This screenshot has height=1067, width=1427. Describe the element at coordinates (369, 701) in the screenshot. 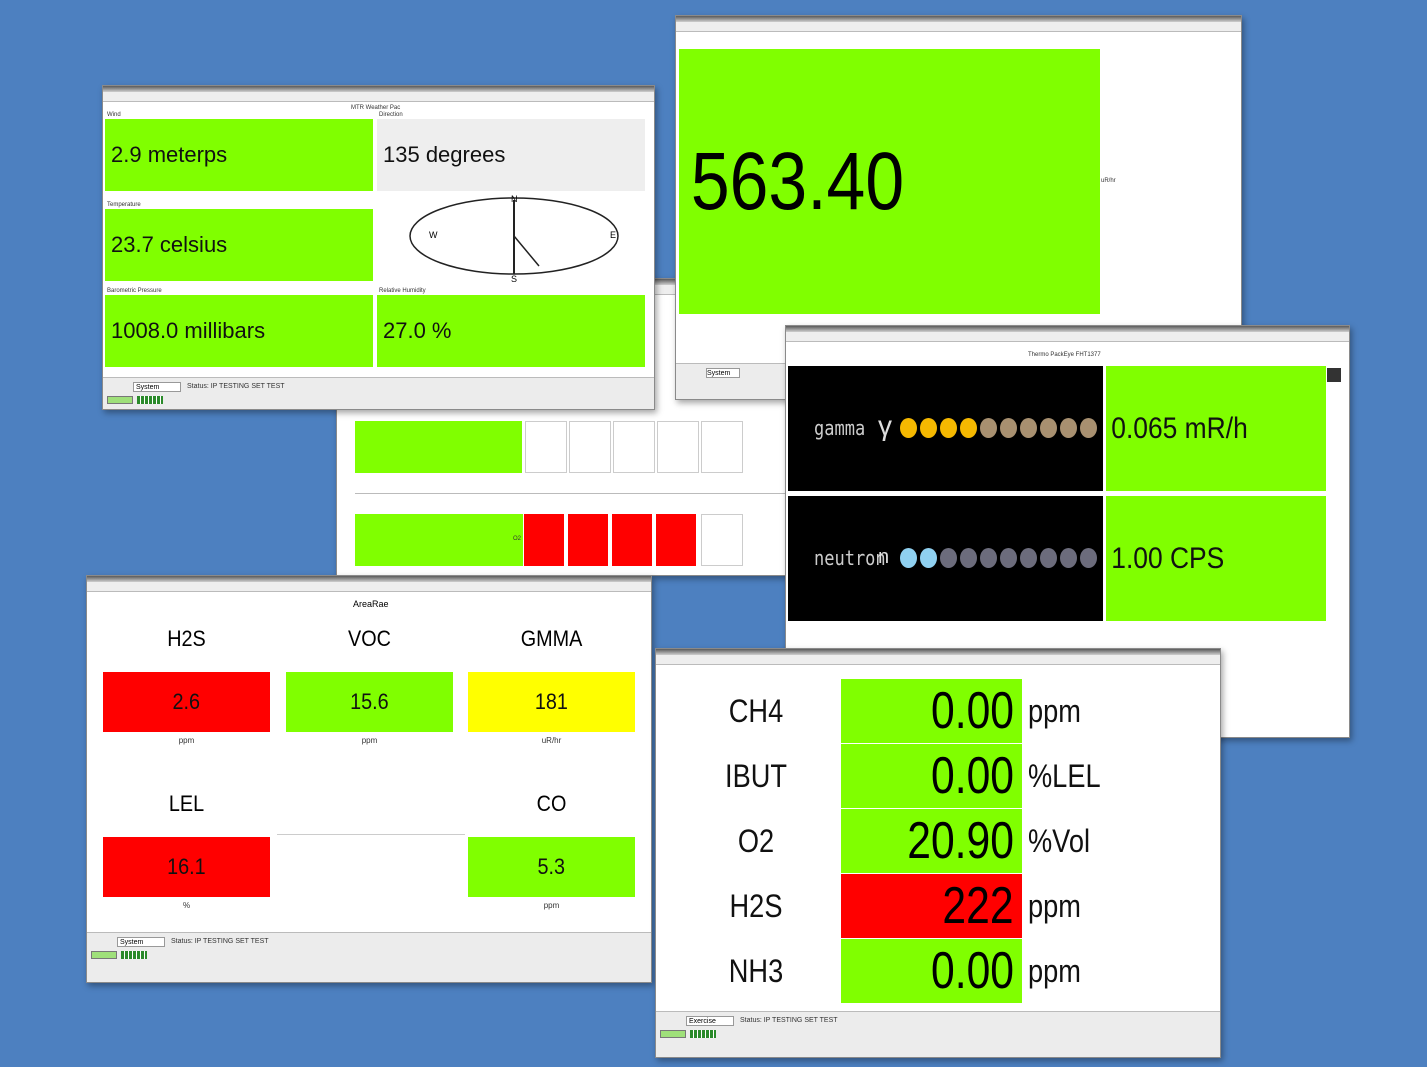

I see `sensor-value: 15.6` at that location.